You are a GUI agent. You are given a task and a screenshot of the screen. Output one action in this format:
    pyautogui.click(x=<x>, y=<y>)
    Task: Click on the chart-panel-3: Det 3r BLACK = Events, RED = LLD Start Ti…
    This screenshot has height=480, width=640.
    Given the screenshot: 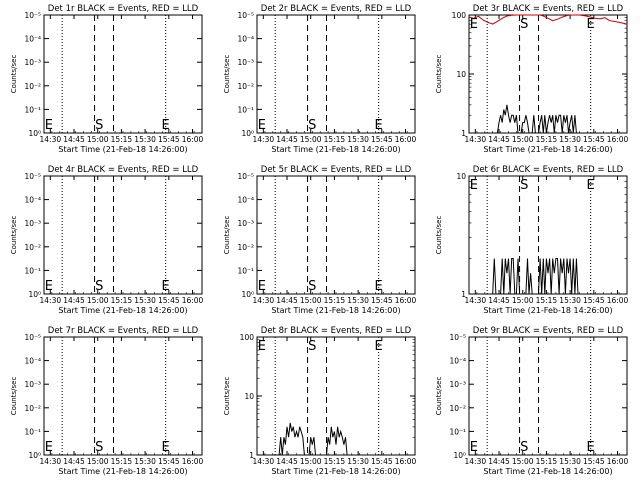 What is the action you would take?
    pyautogui.click(x=532, y=79)
    